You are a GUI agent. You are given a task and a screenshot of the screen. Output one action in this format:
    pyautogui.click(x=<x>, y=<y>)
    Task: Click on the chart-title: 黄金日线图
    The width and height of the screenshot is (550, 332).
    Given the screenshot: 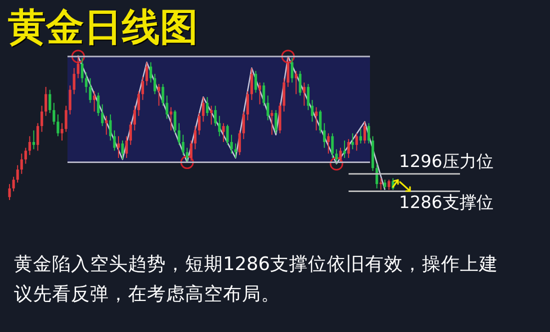 What is the action you would take?
    pyautogui.click(x=103, y=27)
    